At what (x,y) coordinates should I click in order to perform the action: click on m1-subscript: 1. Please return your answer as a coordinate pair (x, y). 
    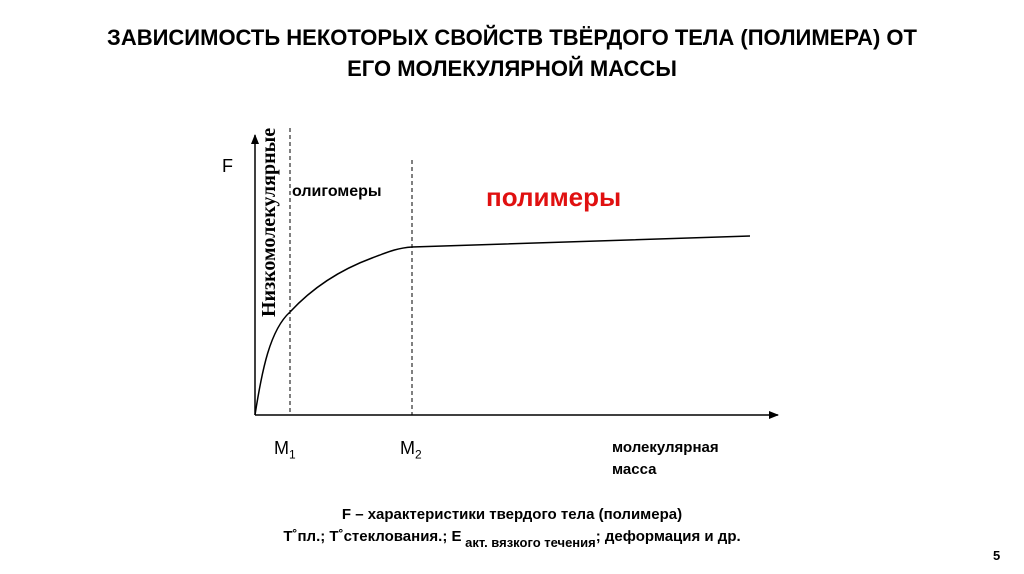
    Looking at the image, I should click on (292, 454).